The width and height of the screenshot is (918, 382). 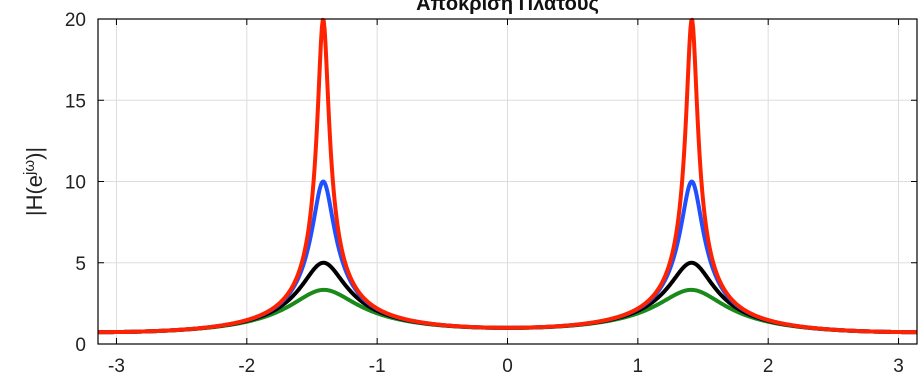 What do you see at coordinates (507, 7) in the screenshot?
I see `chart-title: Απόκριση Πλάτους` at bounding box center [507, 7].